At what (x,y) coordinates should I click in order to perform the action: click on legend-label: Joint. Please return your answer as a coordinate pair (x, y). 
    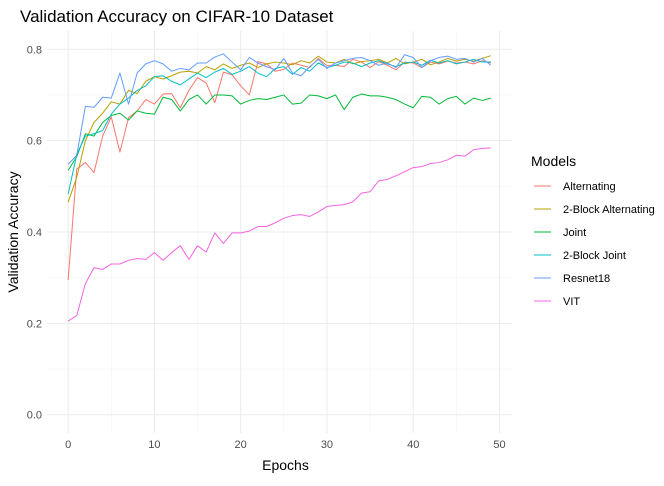
    Looking at the image, I should click on (574, 233).